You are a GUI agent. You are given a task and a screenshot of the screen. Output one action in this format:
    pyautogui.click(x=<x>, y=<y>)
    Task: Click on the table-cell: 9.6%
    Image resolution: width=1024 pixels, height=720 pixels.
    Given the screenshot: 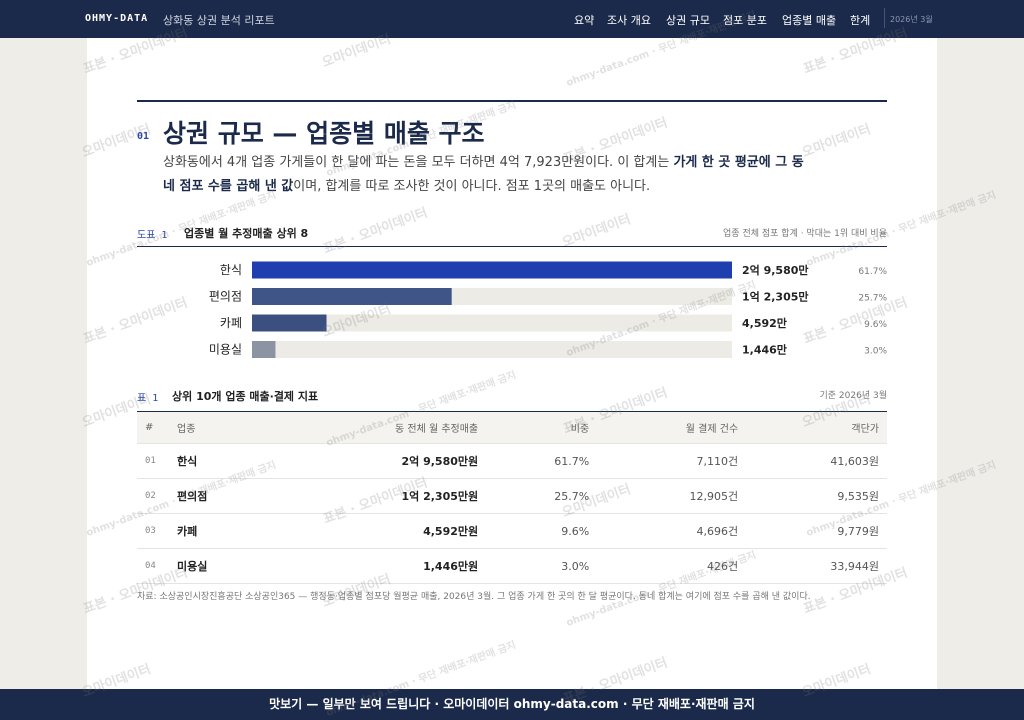 What is the action you would take?
    pyautogui.click(x=542, y=531)
    